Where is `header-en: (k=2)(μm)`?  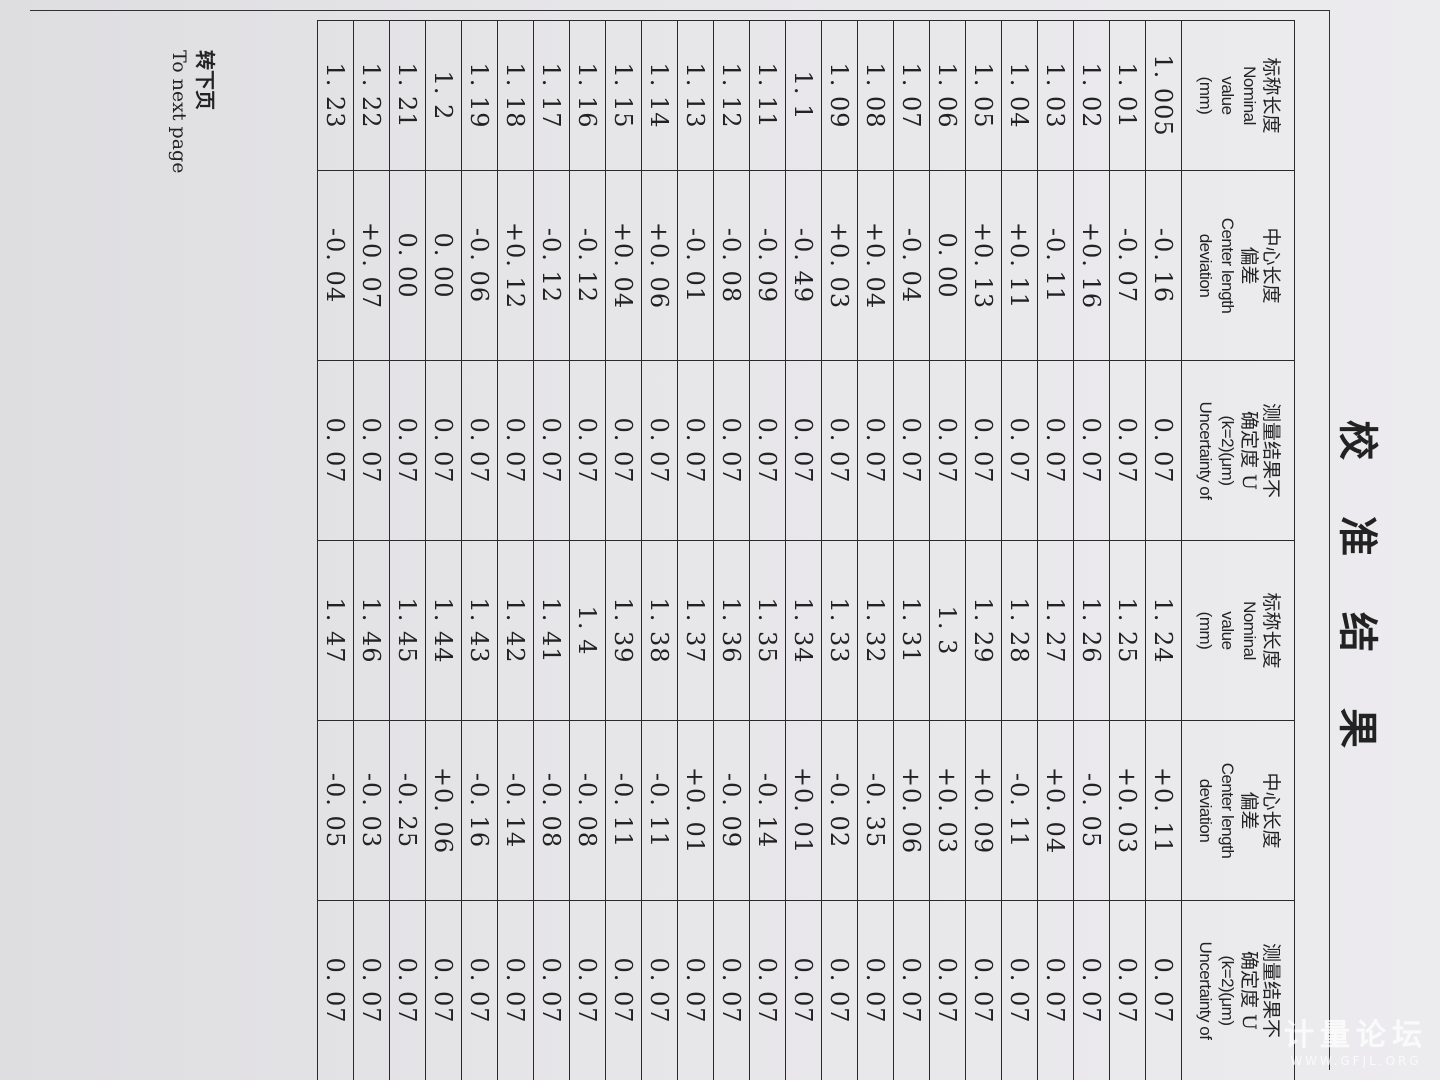
header-en: (k=2)(μm) is located at coordinates (1227, 450).